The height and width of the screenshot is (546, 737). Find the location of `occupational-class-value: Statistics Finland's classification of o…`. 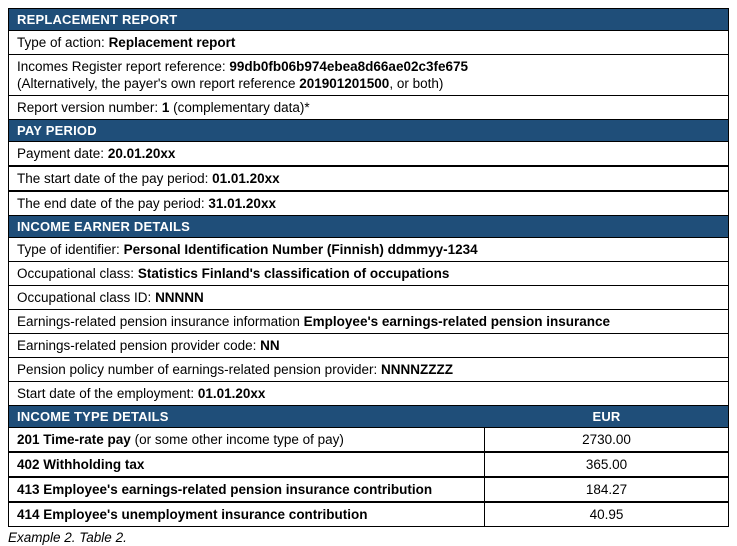

occupational-class-value: Statistics Finland's classification of o… is located at coordinates (293, 273).